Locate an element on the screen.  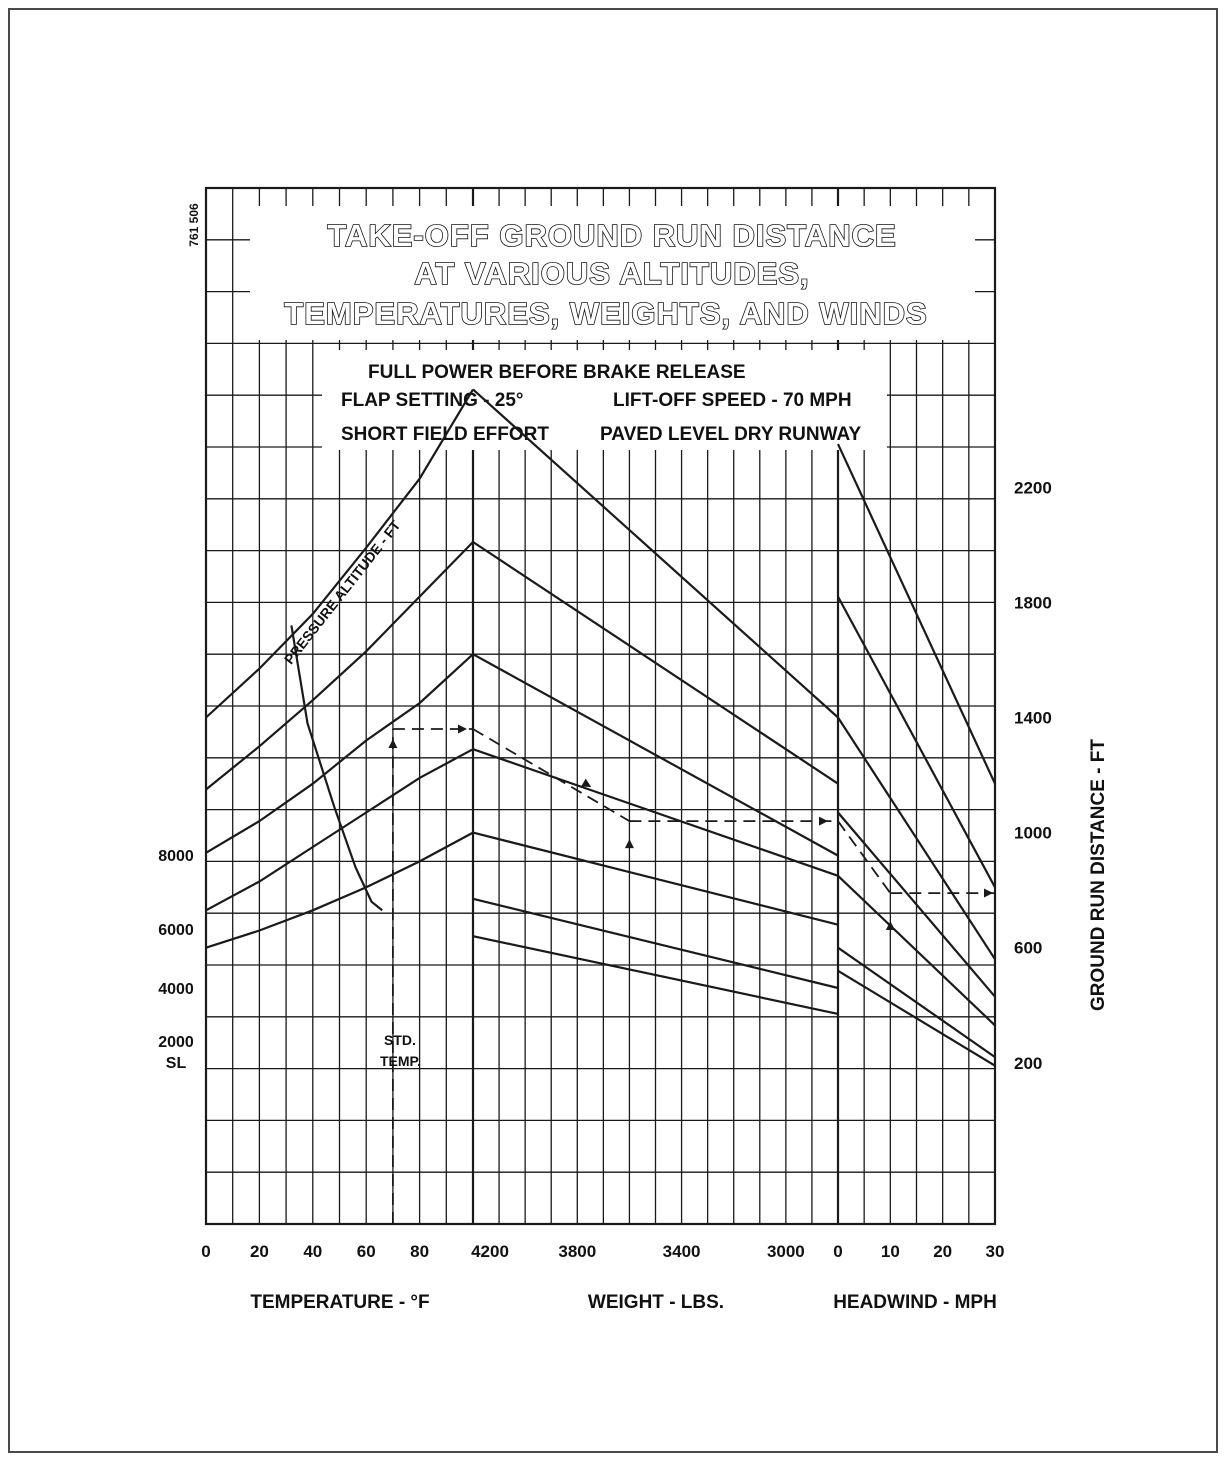
headwind-axis-title: HEADWIND - MPH is located at coordinates (915, 1302).